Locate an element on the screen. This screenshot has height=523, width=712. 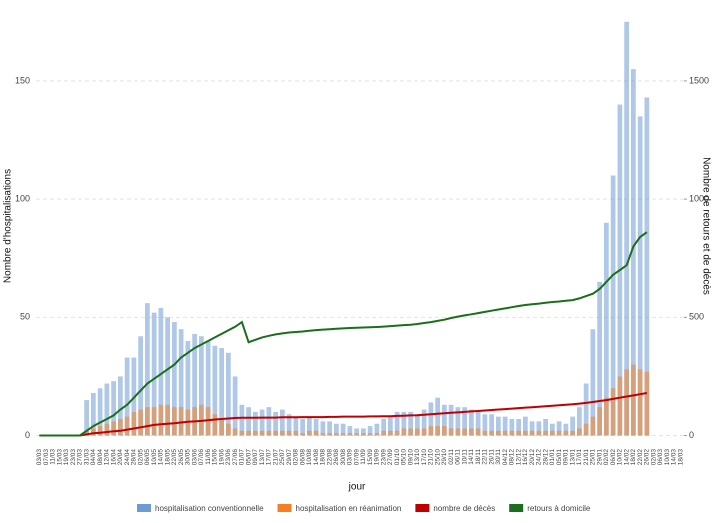
x-axis-title: jour is located at coordinates (357, 487).